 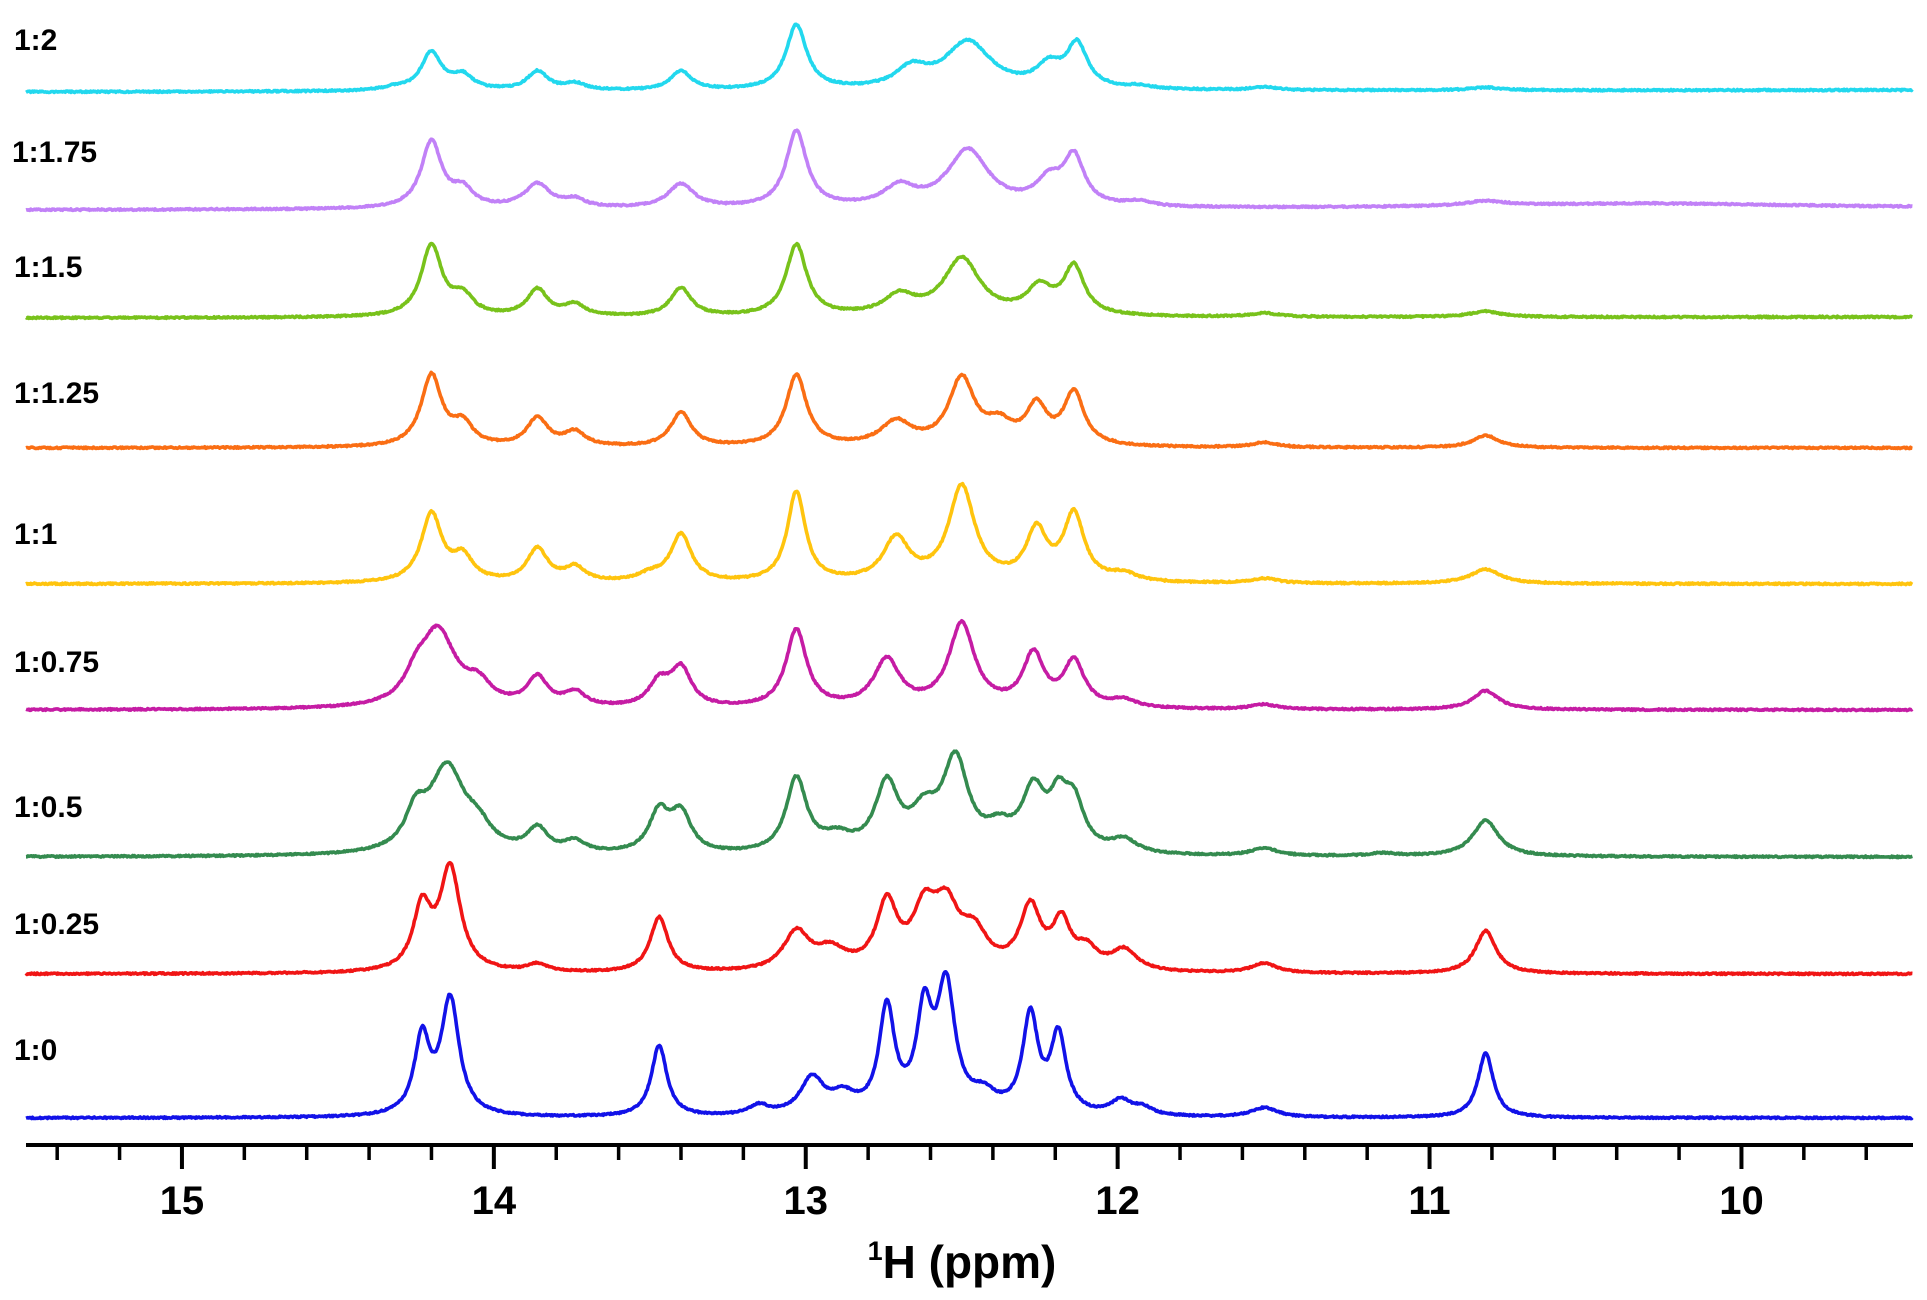 I want to click on series-label-1-1: 1:1, so click(x=35, y=534).